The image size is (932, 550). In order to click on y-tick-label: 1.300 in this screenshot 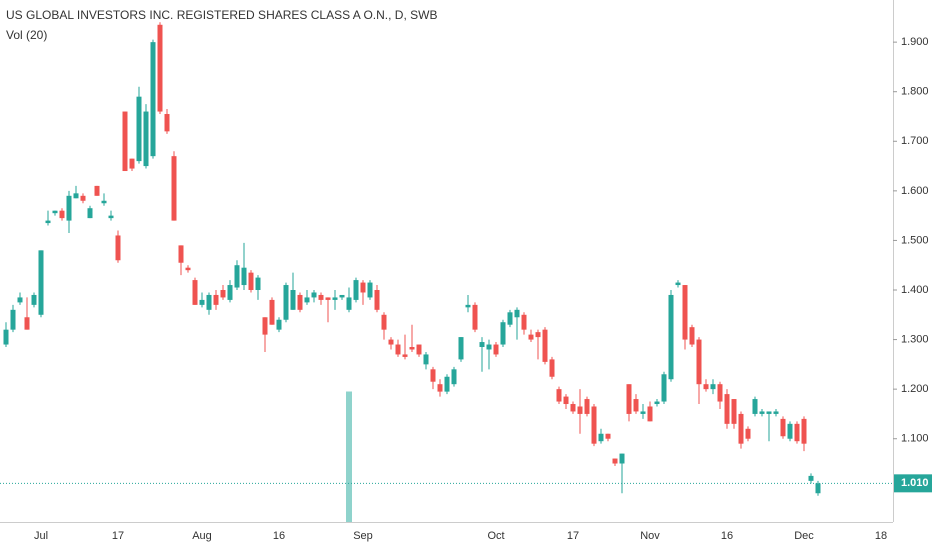, I will do `click(915, 339)`.